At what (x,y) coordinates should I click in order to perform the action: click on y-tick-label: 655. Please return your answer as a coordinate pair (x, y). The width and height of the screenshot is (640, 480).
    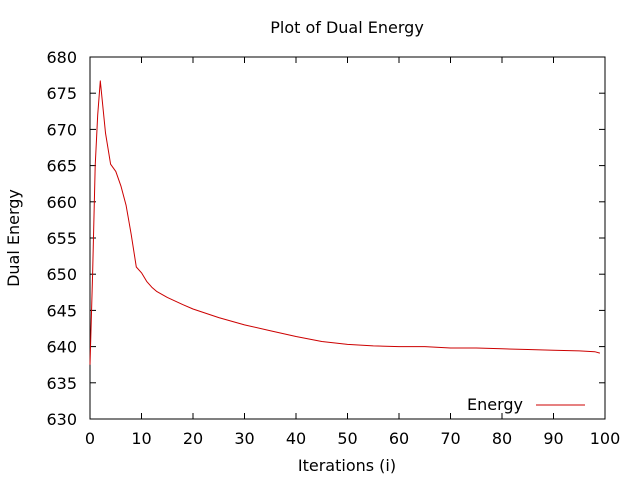
    Looking at the image, I should click on (61, 238).